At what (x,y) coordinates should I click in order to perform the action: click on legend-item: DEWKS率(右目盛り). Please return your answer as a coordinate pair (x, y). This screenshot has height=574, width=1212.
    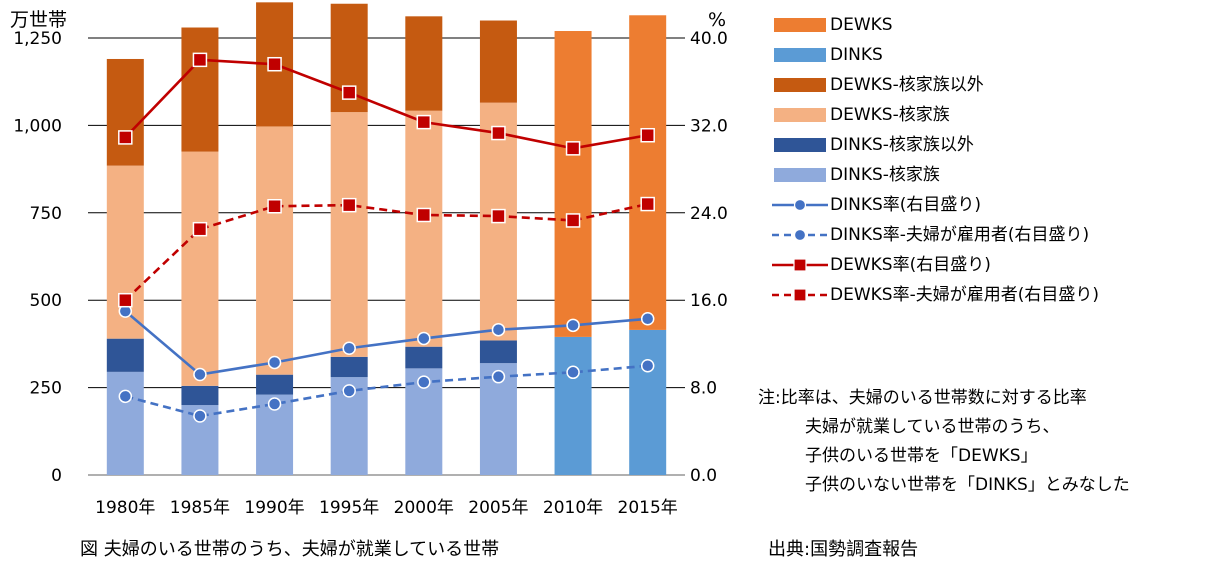
    Looking at the image, I should click on (990, 265).